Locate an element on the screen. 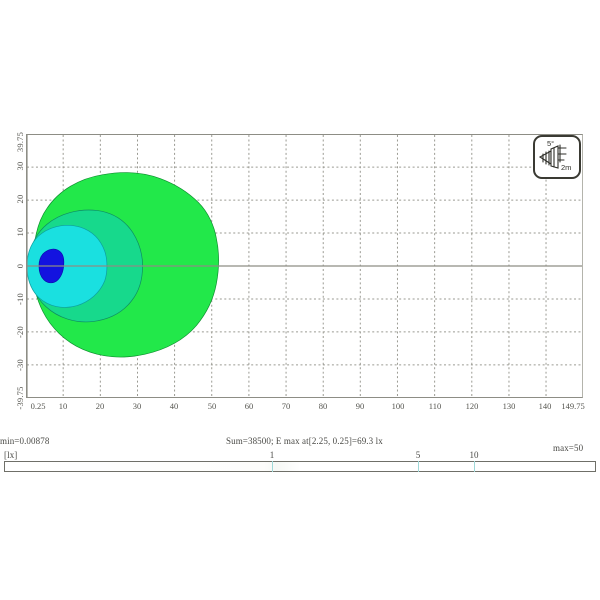  colorbar-label-10: 10 is located at coordinates (474, 455).